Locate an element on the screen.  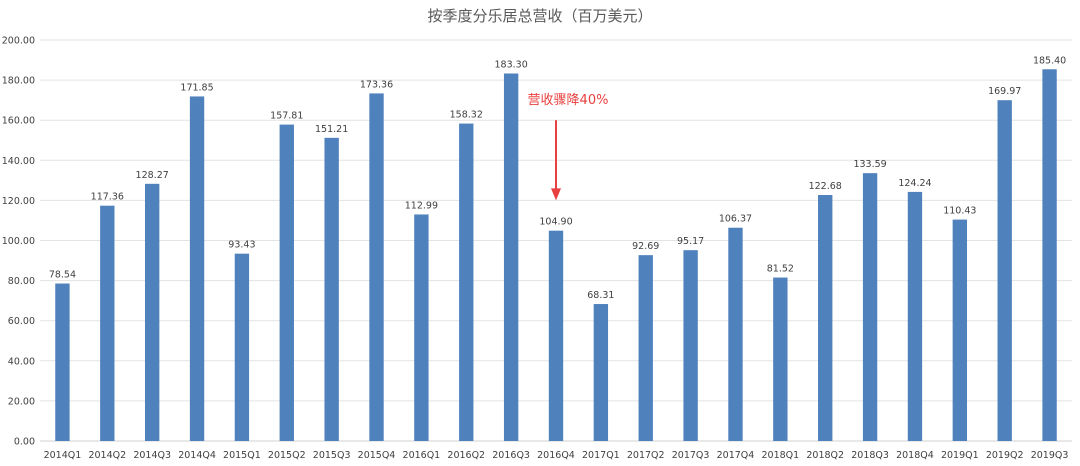
x-tick-label: 2014Q2 is located at coordinates (107, 455).